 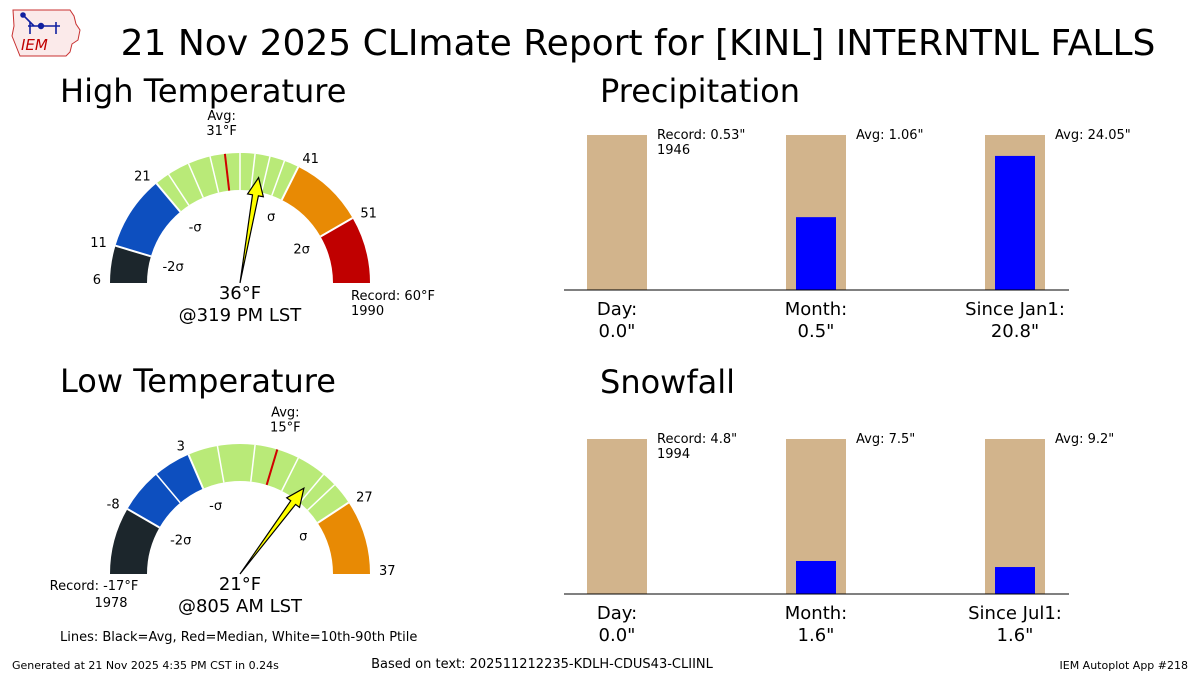 I want to click on record-year: 1978, so click(x=110, y=603).